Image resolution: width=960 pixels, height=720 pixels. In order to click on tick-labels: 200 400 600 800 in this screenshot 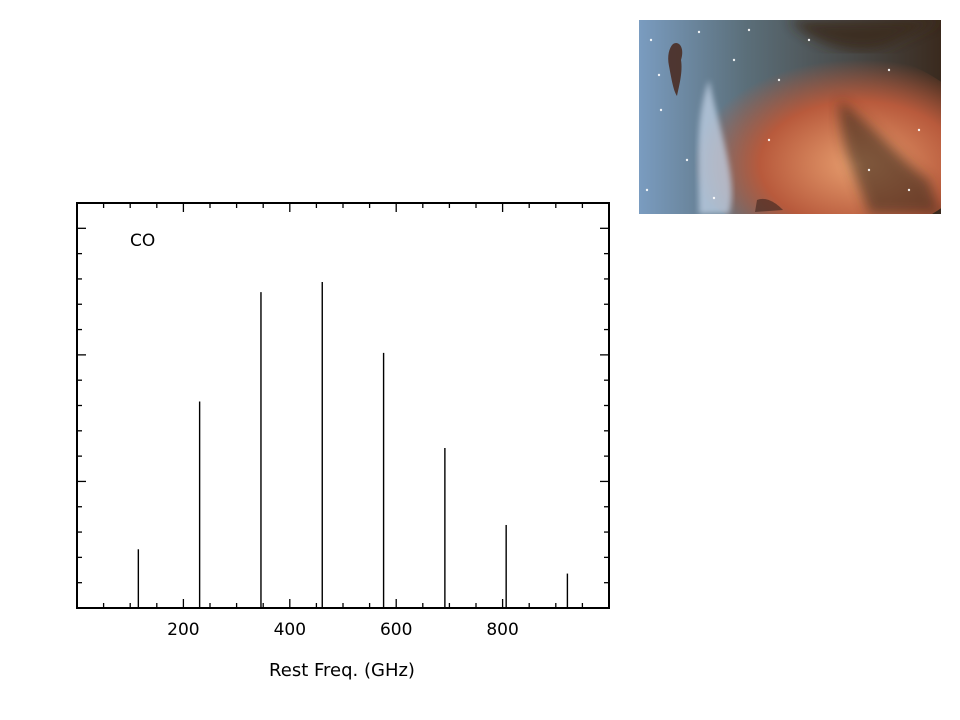, I will do `click(343, 630)`.